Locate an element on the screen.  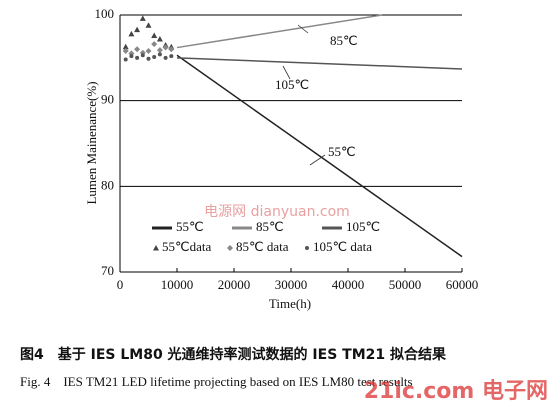
x-tick-label: 10000 is located at coordinates (177, 284).